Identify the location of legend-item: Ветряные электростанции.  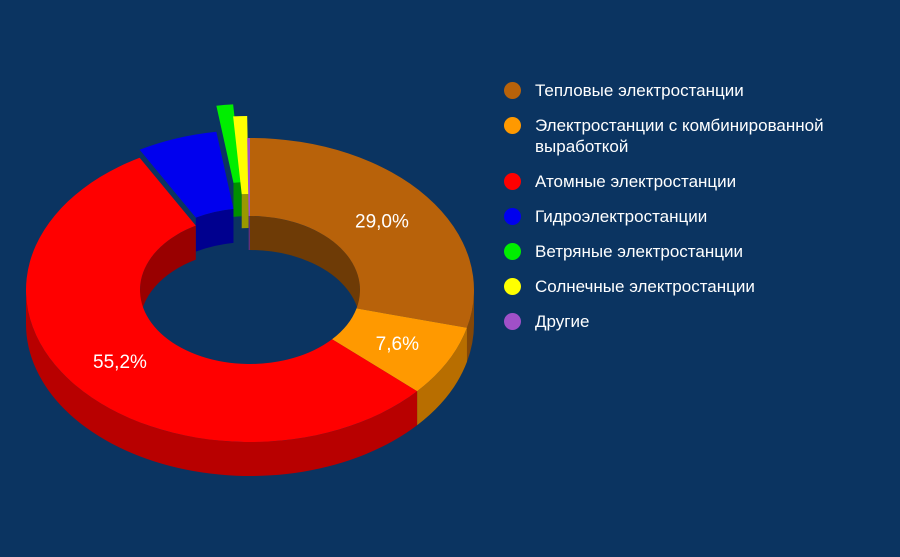
(695, 251).